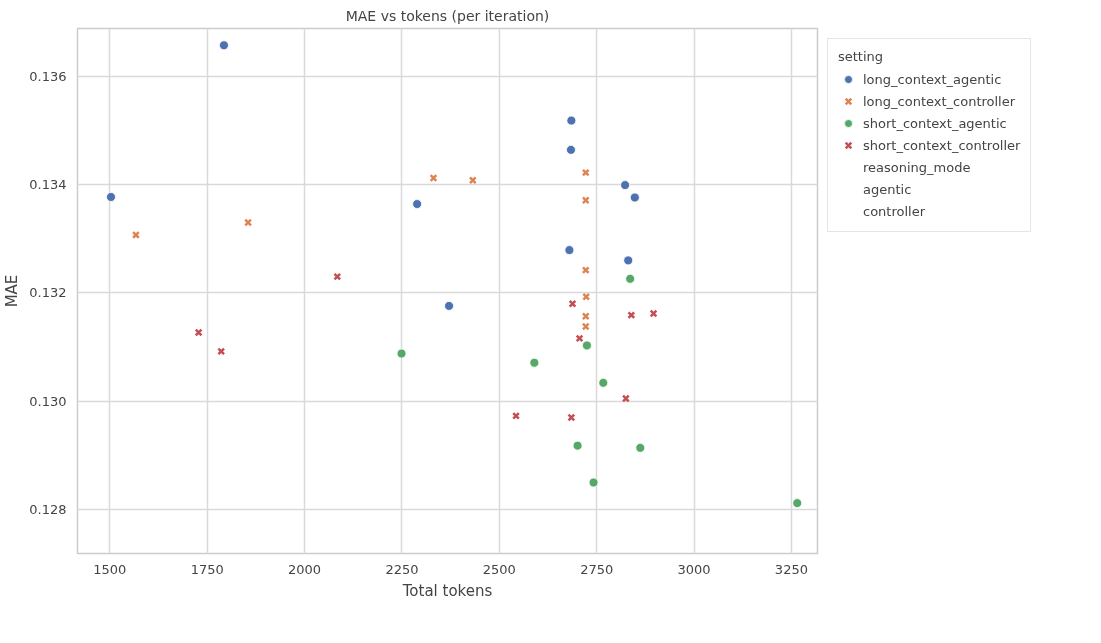  What do you see at coordinates (207, 569) in the screenshot?
I see `x-tick-label: 1750` at bounding box center [207, 569].